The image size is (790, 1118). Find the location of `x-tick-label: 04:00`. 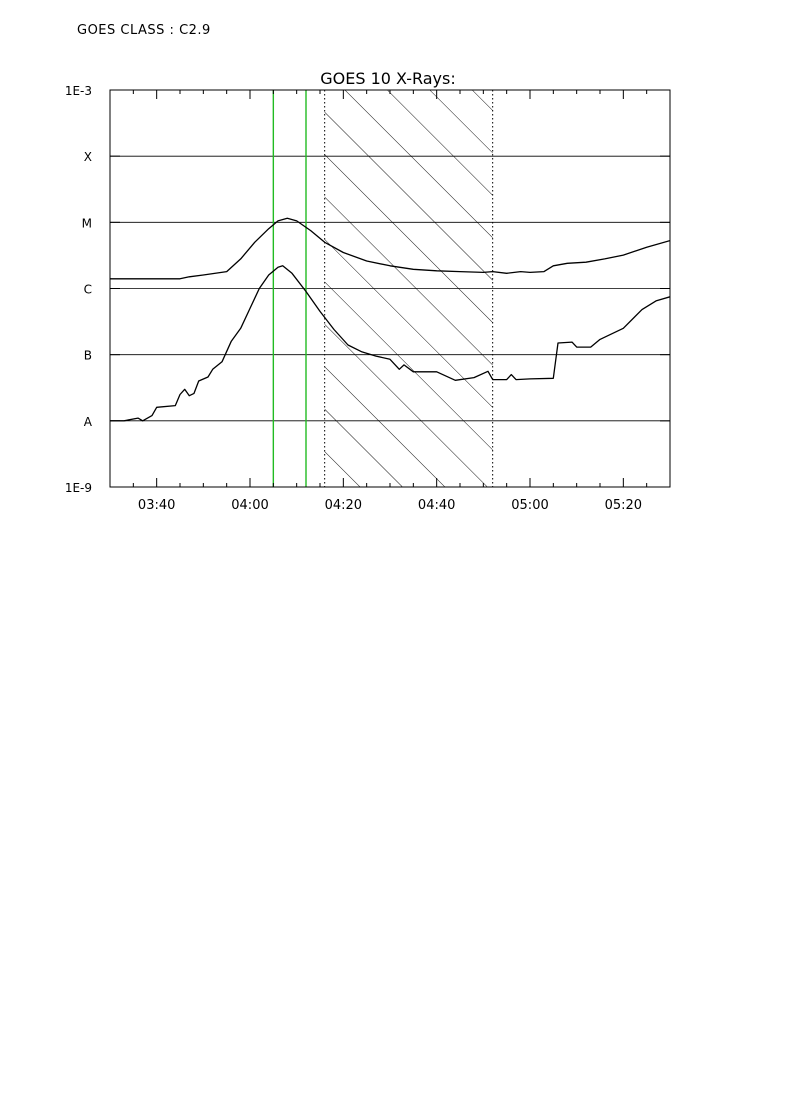

x-tick-label: 04:00 is located at coordinates (249, 505).